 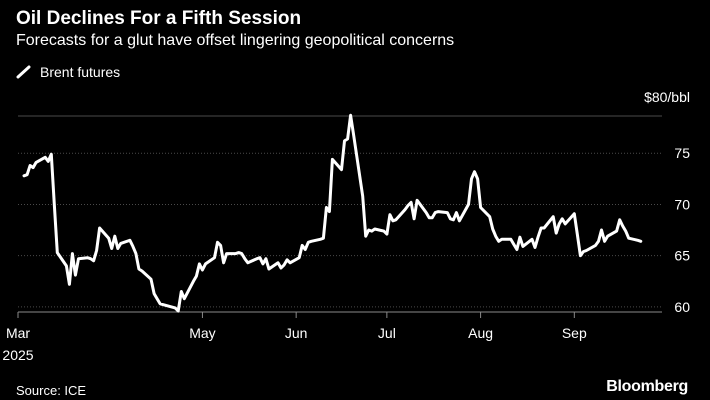 I want to click on y-tick-label-65: 65, so click(x=682, y=256).